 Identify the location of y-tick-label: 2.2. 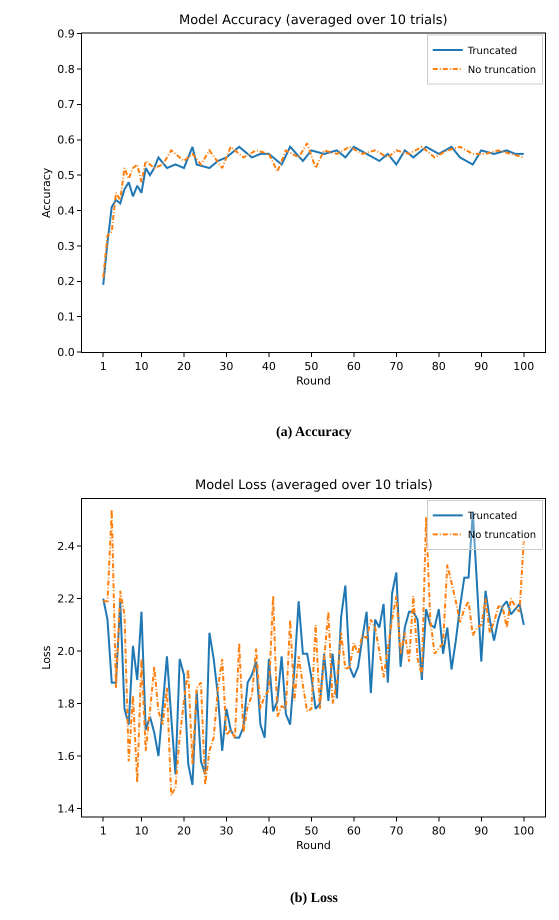
(66, 599).